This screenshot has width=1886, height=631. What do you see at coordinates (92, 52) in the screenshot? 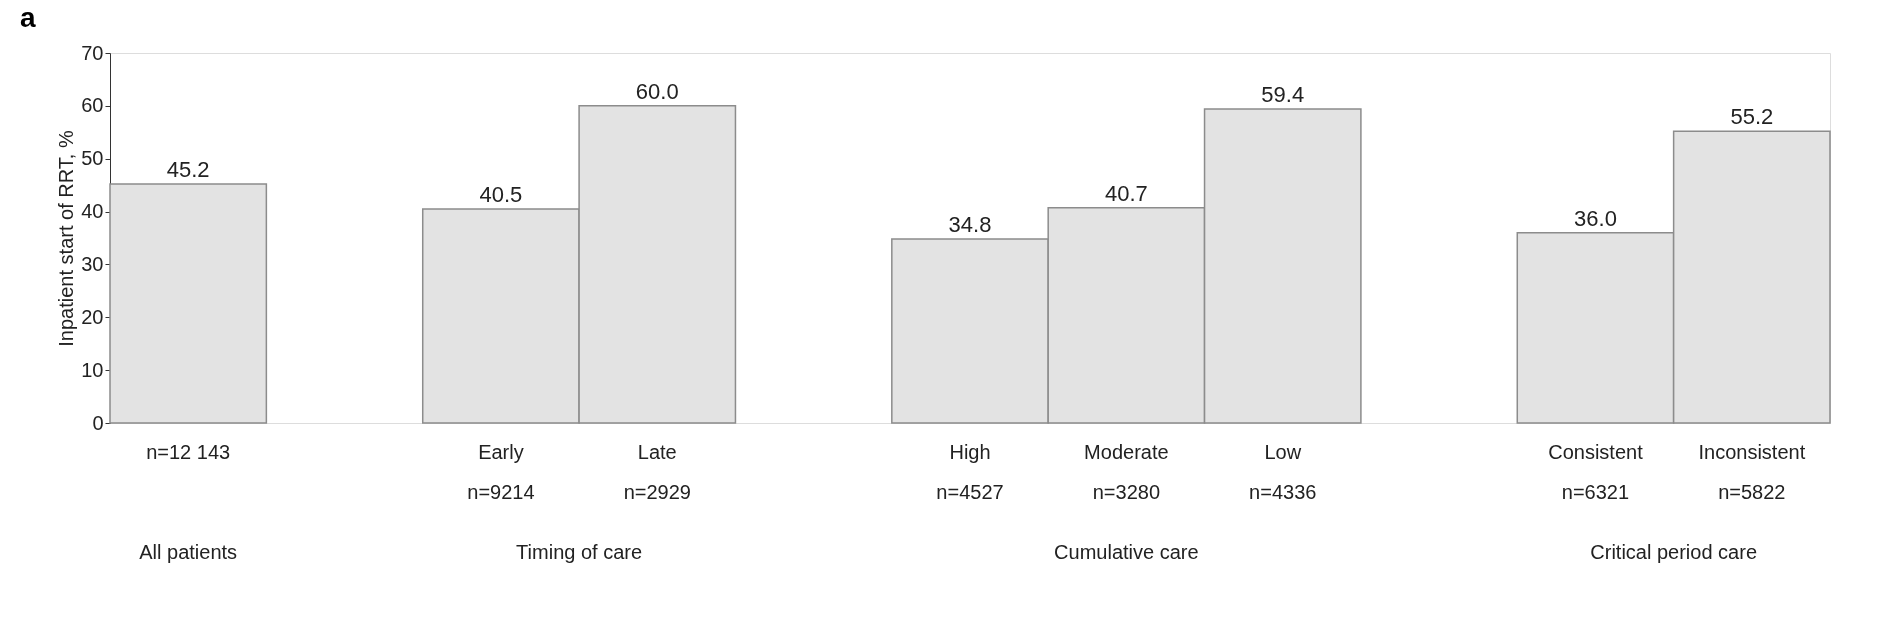
I see `y-tick-label: 70` at bounding box center [92, 52].